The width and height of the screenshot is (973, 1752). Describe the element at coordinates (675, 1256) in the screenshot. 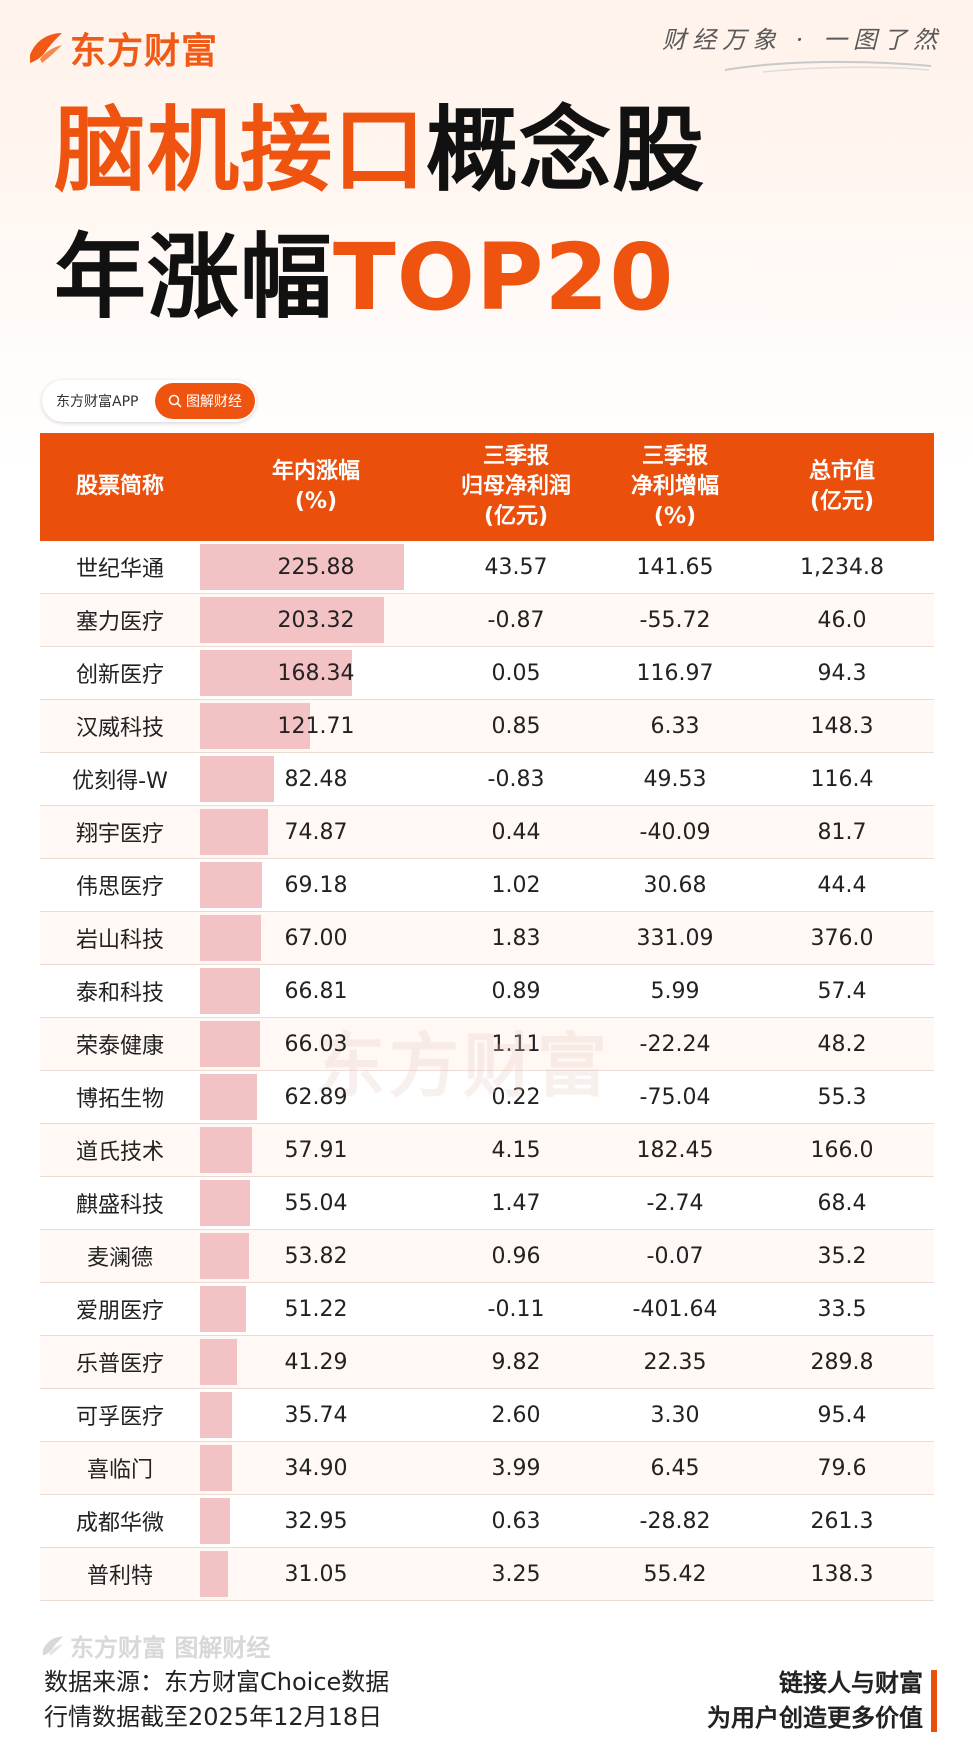

I see `profit-growth-value: -0.07` at that location.